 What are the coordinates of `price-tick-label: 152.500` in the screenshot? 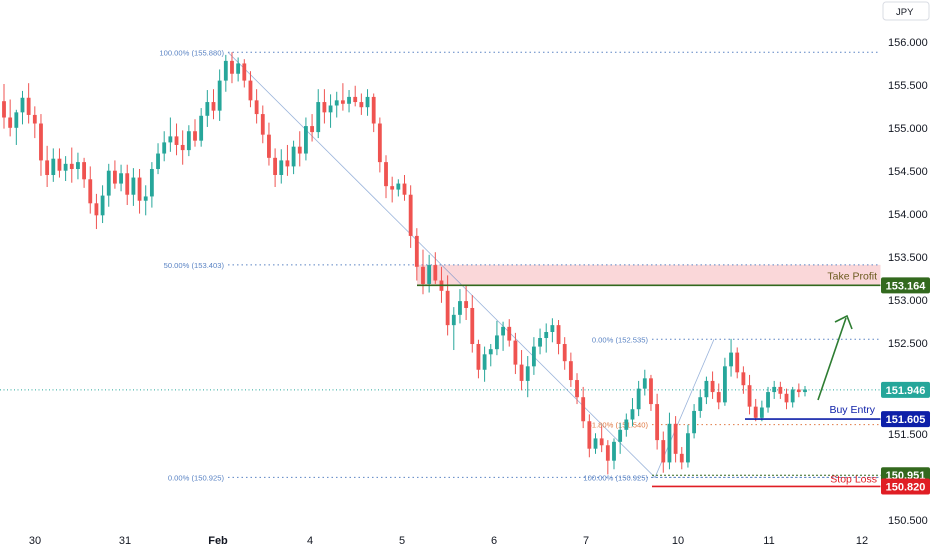 It's located at (908, 344).